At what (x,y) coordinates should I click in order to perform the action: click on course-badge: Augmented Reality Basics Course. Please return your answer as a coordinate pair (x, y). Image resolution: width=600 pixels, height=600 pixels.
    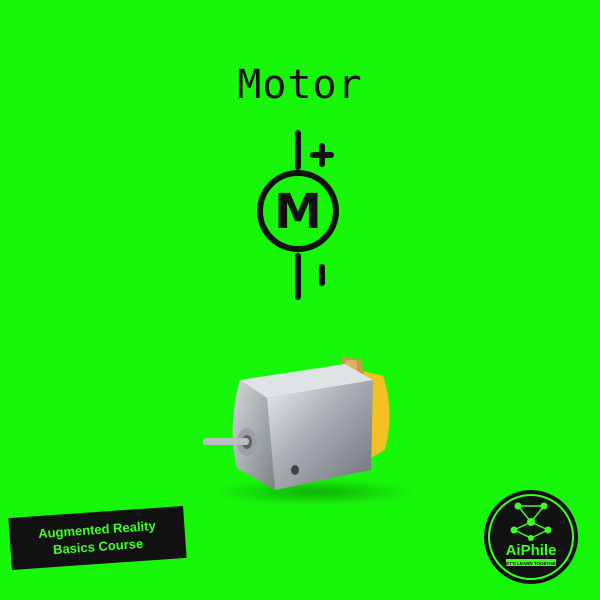
    Looking at the image, I should click on (97, 538).